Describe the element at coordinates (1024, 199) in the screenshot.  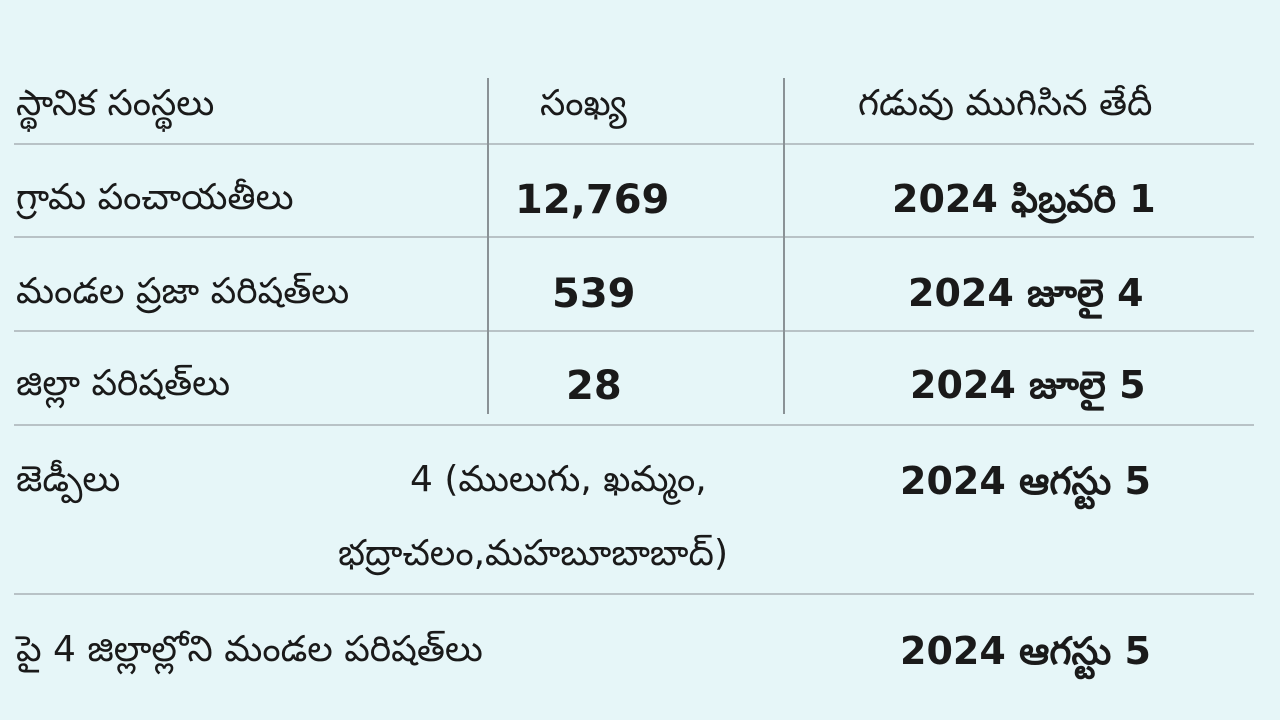
I see `expiry-date: 2024 ఫిబ్రవరి 1` at that location.